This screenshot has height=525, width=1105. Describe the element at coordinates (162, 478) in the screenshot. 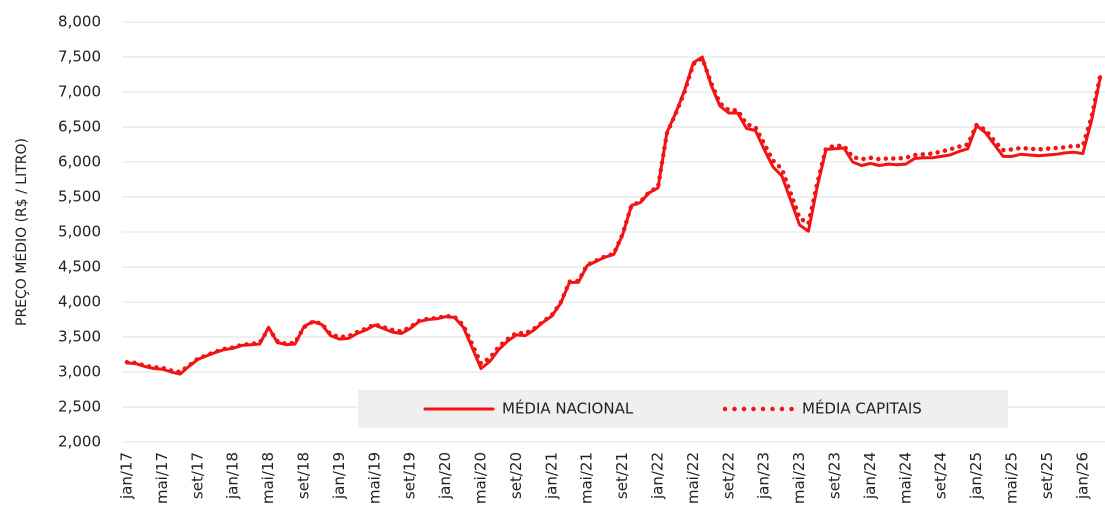

I see `x-tick-label: mai/17` at that location.